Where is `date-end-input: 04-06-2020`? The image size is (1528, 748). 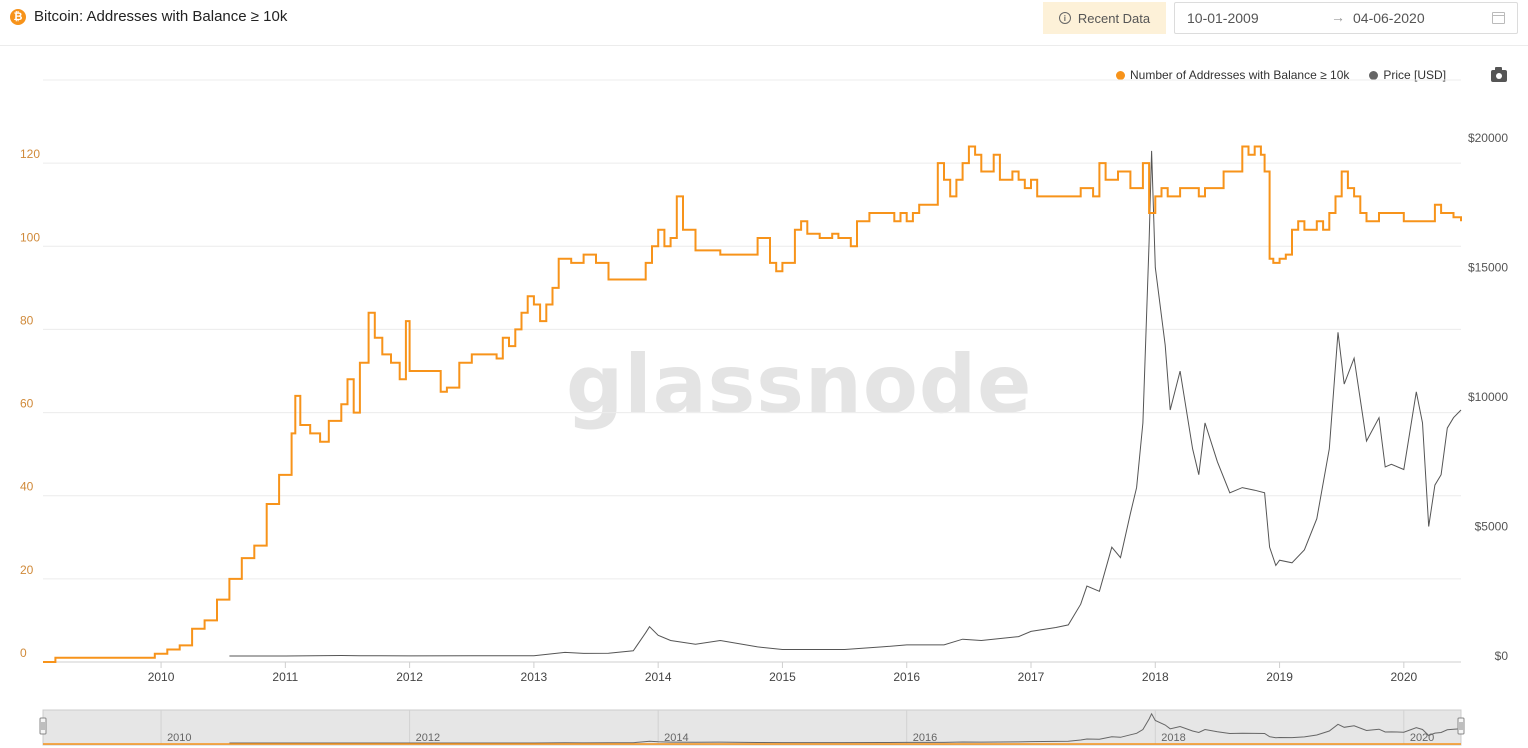 date-end-input: 04-06-2020 is located at coordinates (1389, 18).